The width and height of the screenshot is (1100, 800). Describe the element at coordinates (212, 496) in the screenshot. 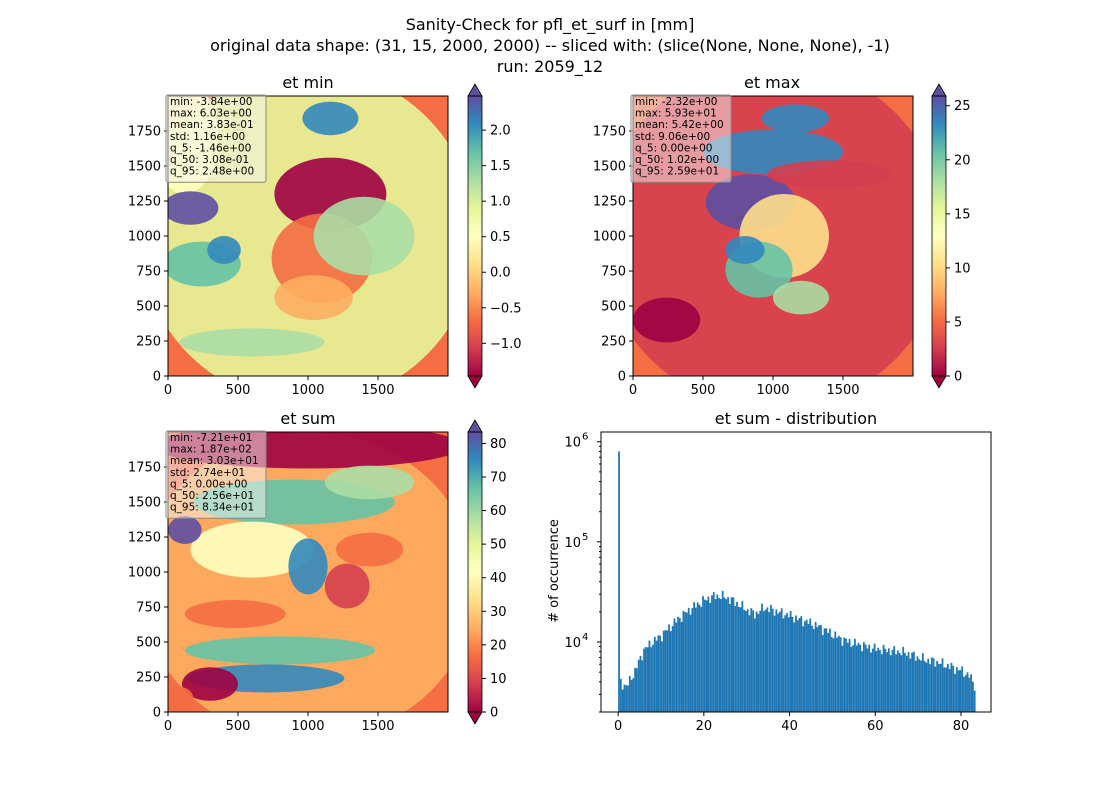

I see `stats-line: q_50: 2.56e+01` at that location.